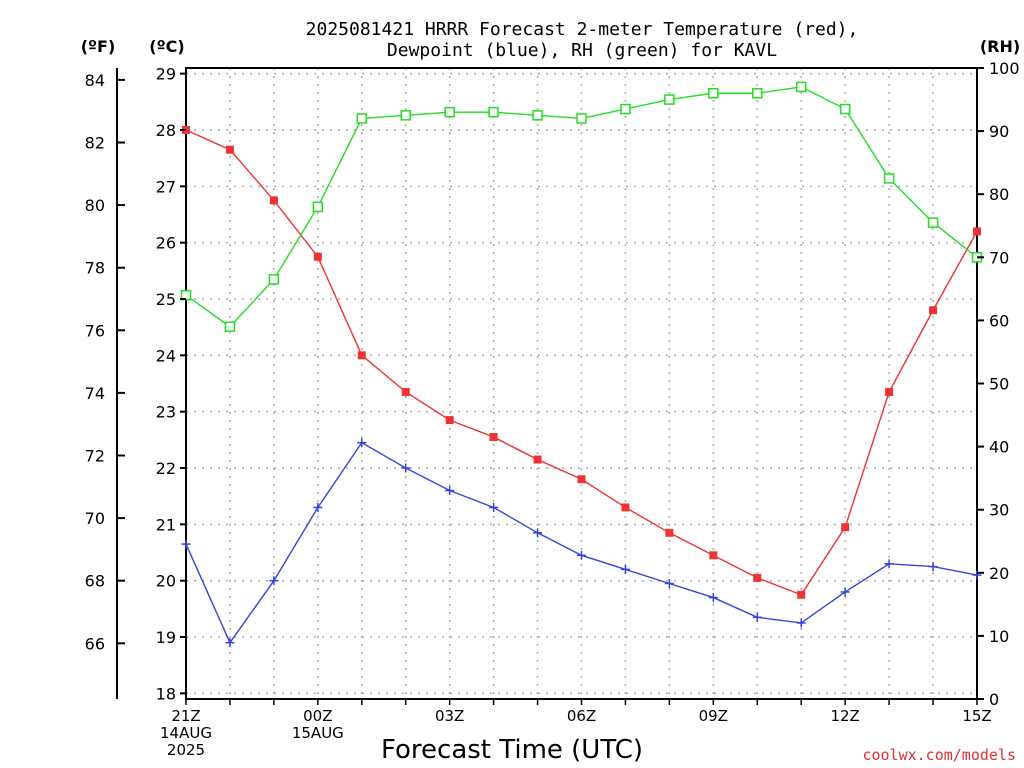 The image size is (1024, 768). Describe the element at coordinates (186, 733) in the screenshot. I see `x-tick-label: 14AUG` at that location.